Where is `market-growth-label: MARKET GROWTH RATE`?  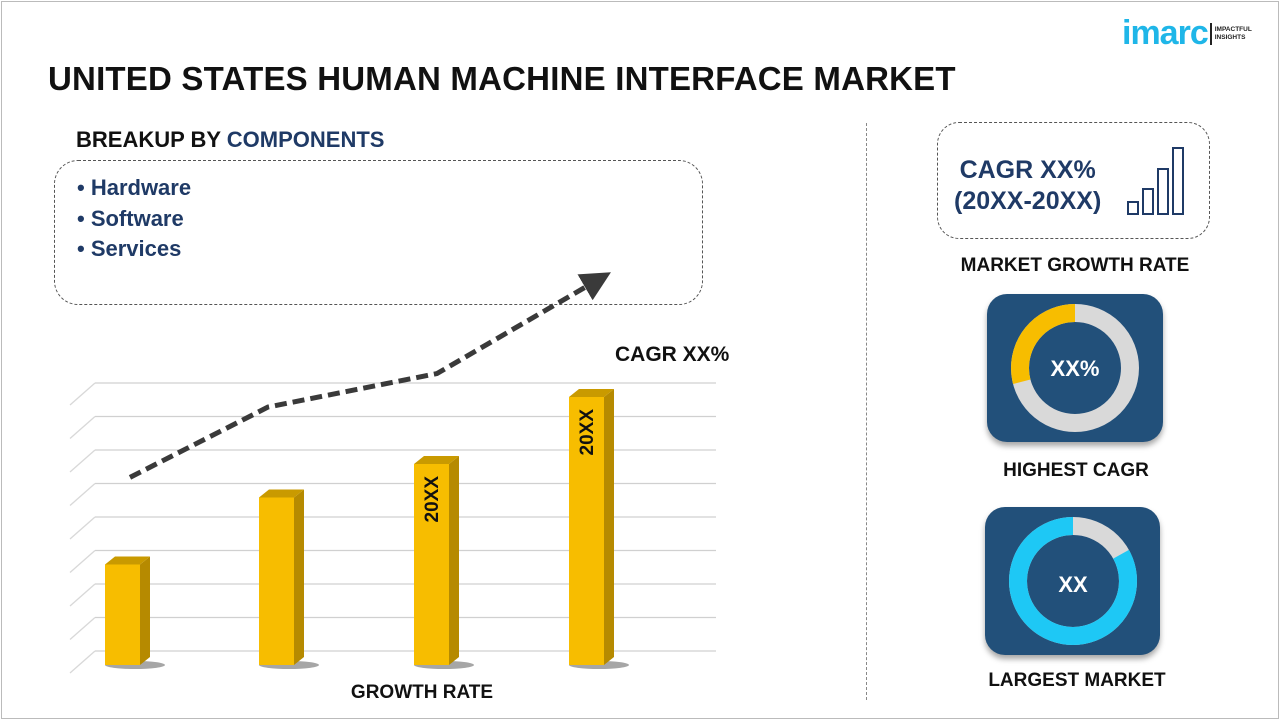
market-growth-label: MARKET GROWTH RATE is located at coordinates (1075, 265).